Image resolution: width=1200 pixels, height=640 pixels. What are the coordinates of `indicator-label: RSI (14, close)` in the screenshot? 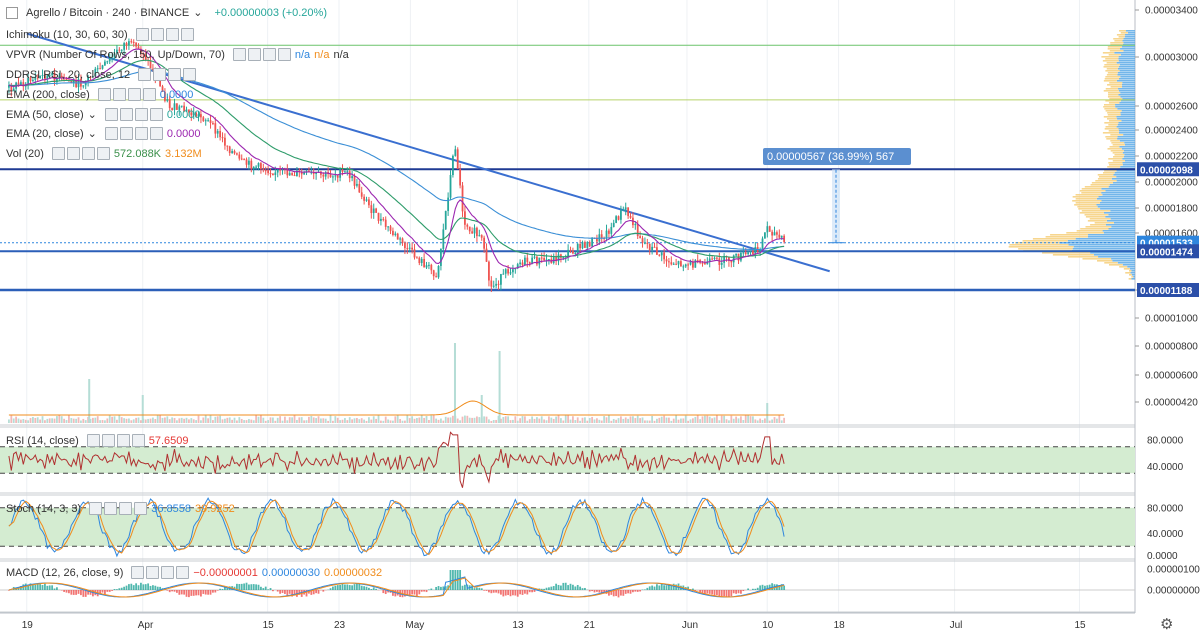 It's located at (42, 441).